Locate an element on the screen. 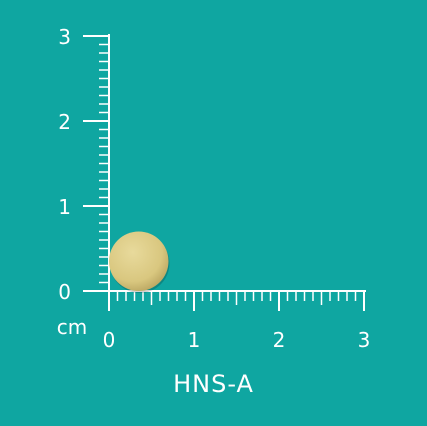 Image resolution: width=427 pixels, height=426 pixels. ruler-y-label: 3 is located at coordinates (64, 37).